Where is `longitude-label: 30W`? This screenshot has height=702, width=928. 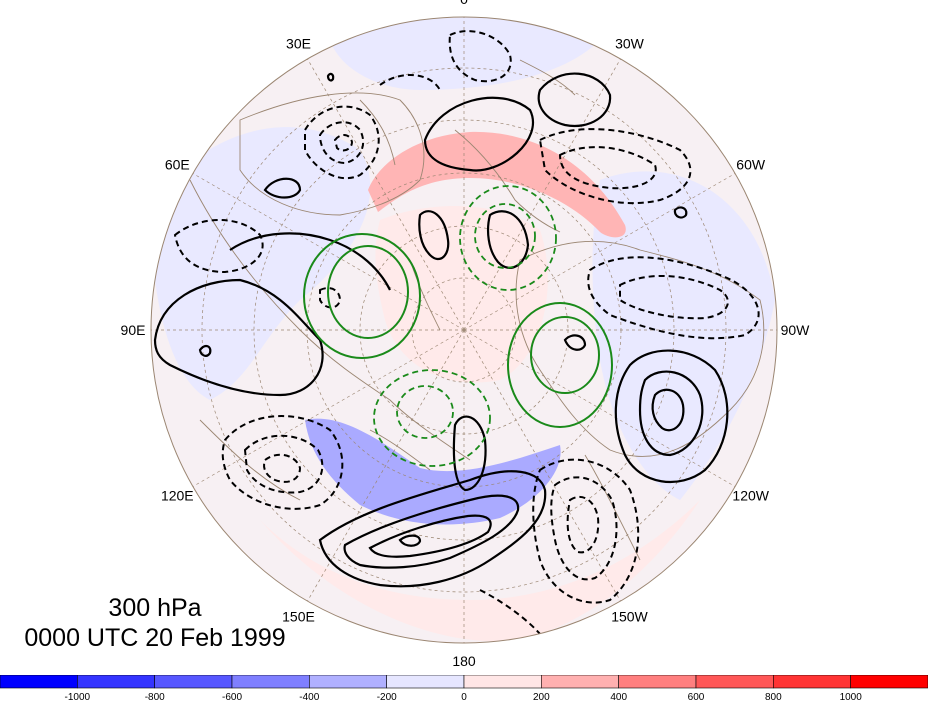
longitude-label: 30W is located at coordinates (630, 43).